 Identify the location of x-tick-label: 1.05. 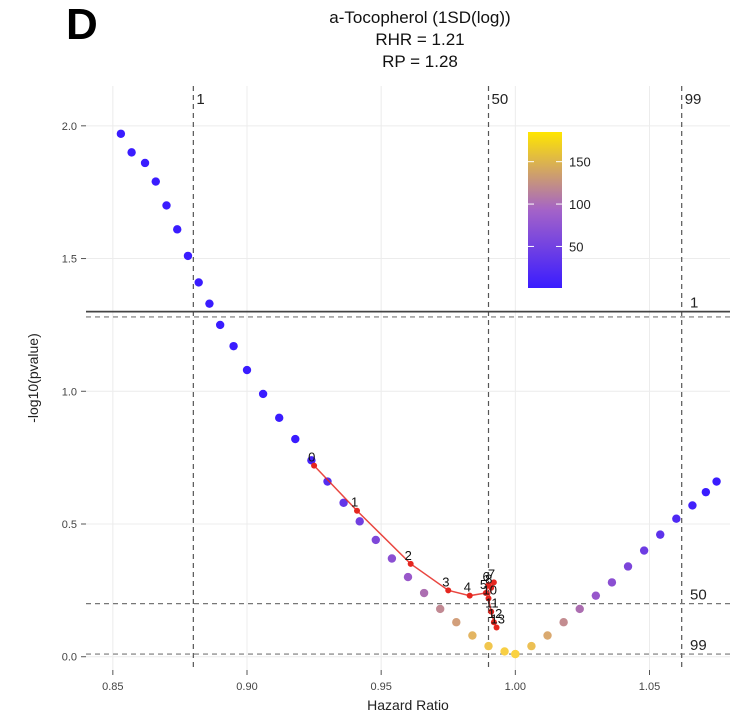
(649, 687).